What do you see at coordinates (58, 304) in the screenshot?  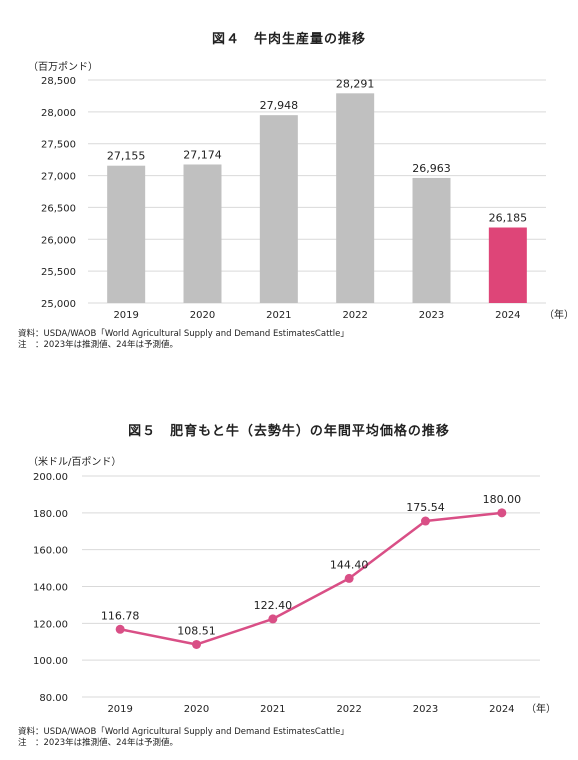 I see `y-tick-label: 25,000` at bounding box center [58, 304].